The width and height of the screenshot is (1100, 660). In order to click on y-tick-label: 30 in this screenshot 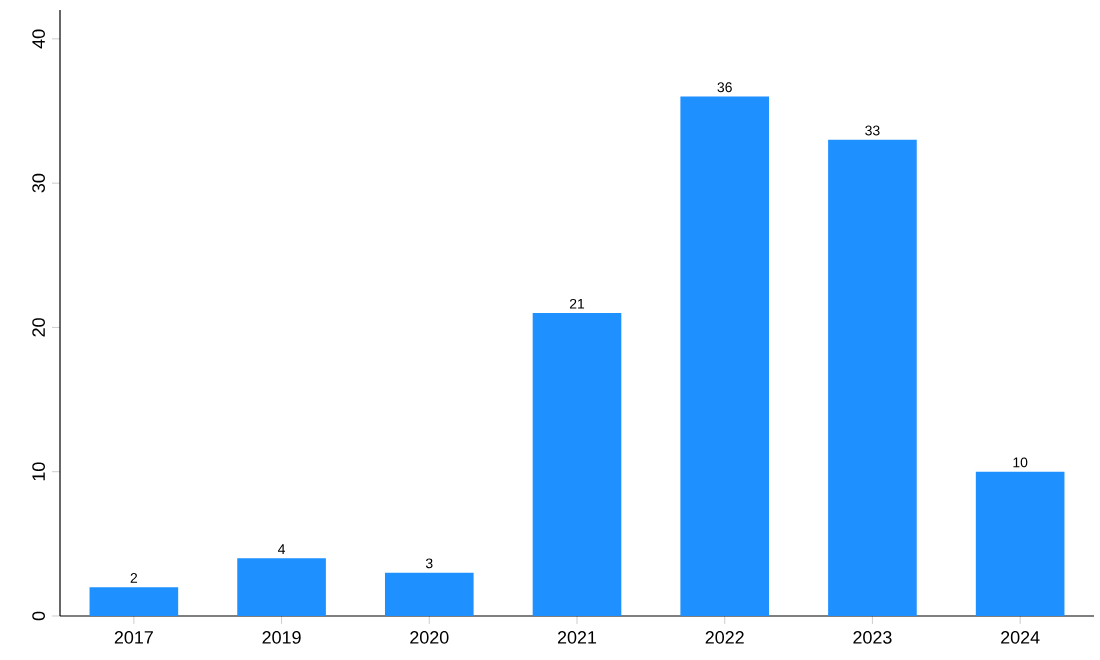, I will do `click(38, 183)`.